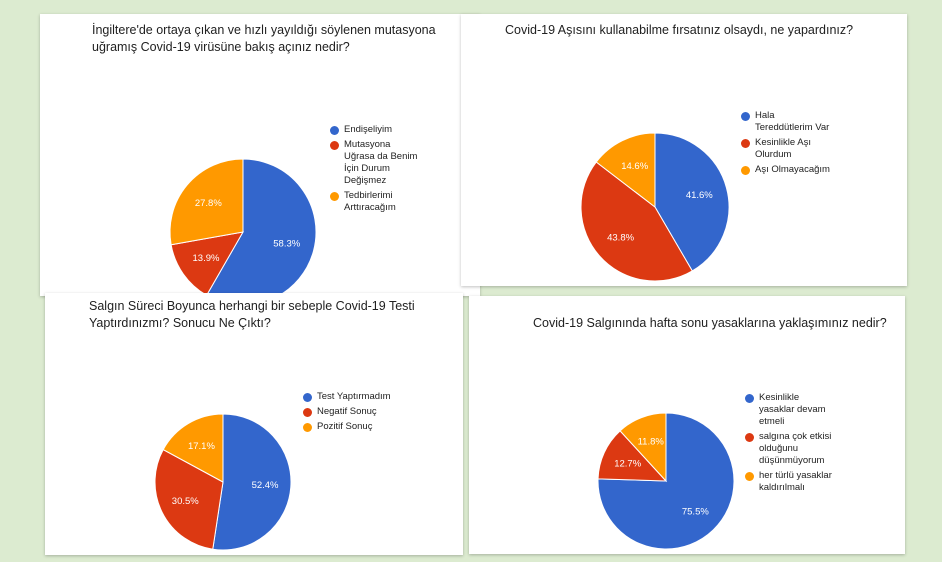 This screenshot has height=562, width=942. I want to click on legend-item: Endişeliyim, so click(376, 130).